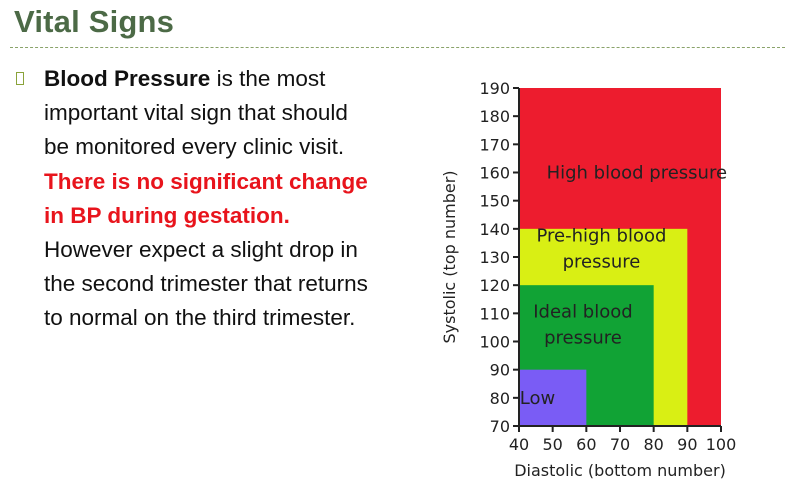 This screenshot has height=502, width=789. I want to click on region-label: High blood pressure, so click(637, 173).